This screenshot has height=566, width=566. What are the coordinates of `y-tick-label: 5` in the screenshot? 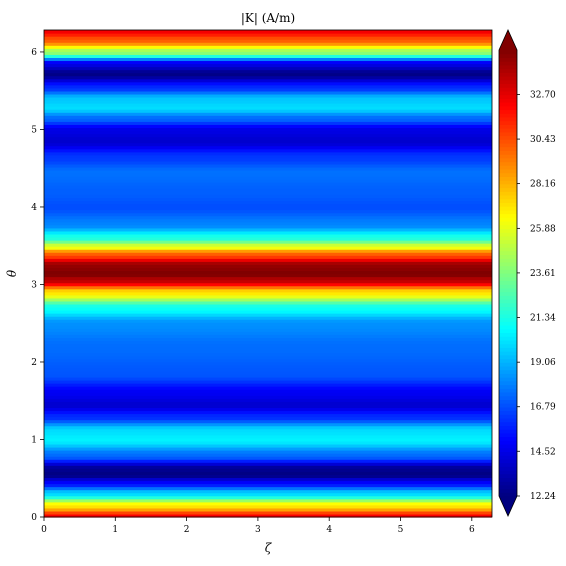 It's located at (34, 130).